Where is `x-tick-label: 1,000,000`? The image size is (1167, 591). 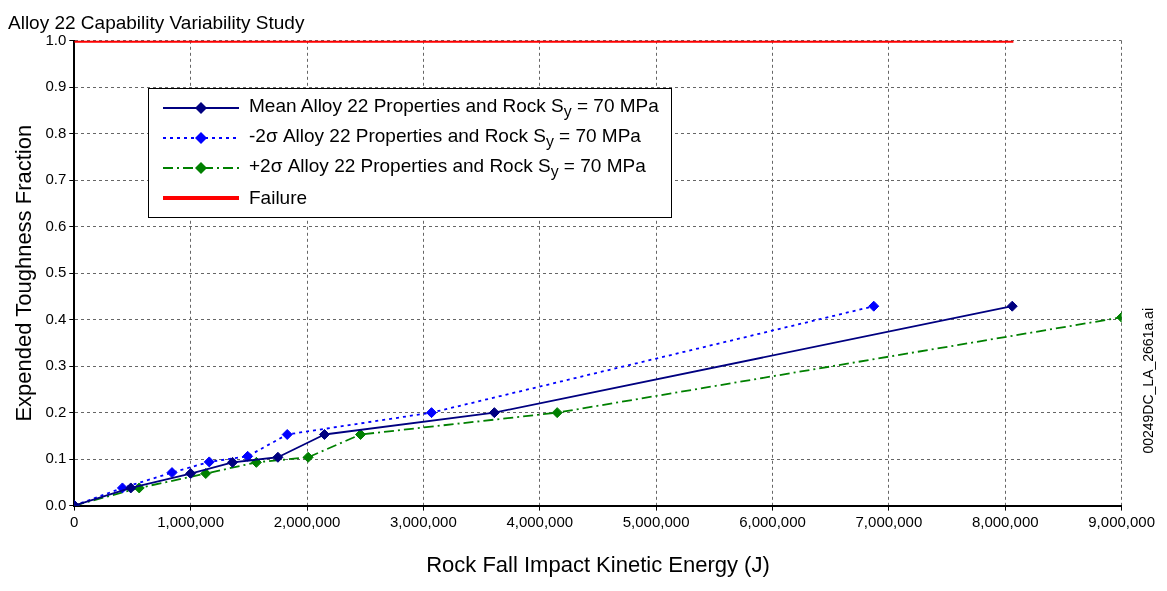
x-tick-label: 1,000,000 is located at coordinates (190, 521).